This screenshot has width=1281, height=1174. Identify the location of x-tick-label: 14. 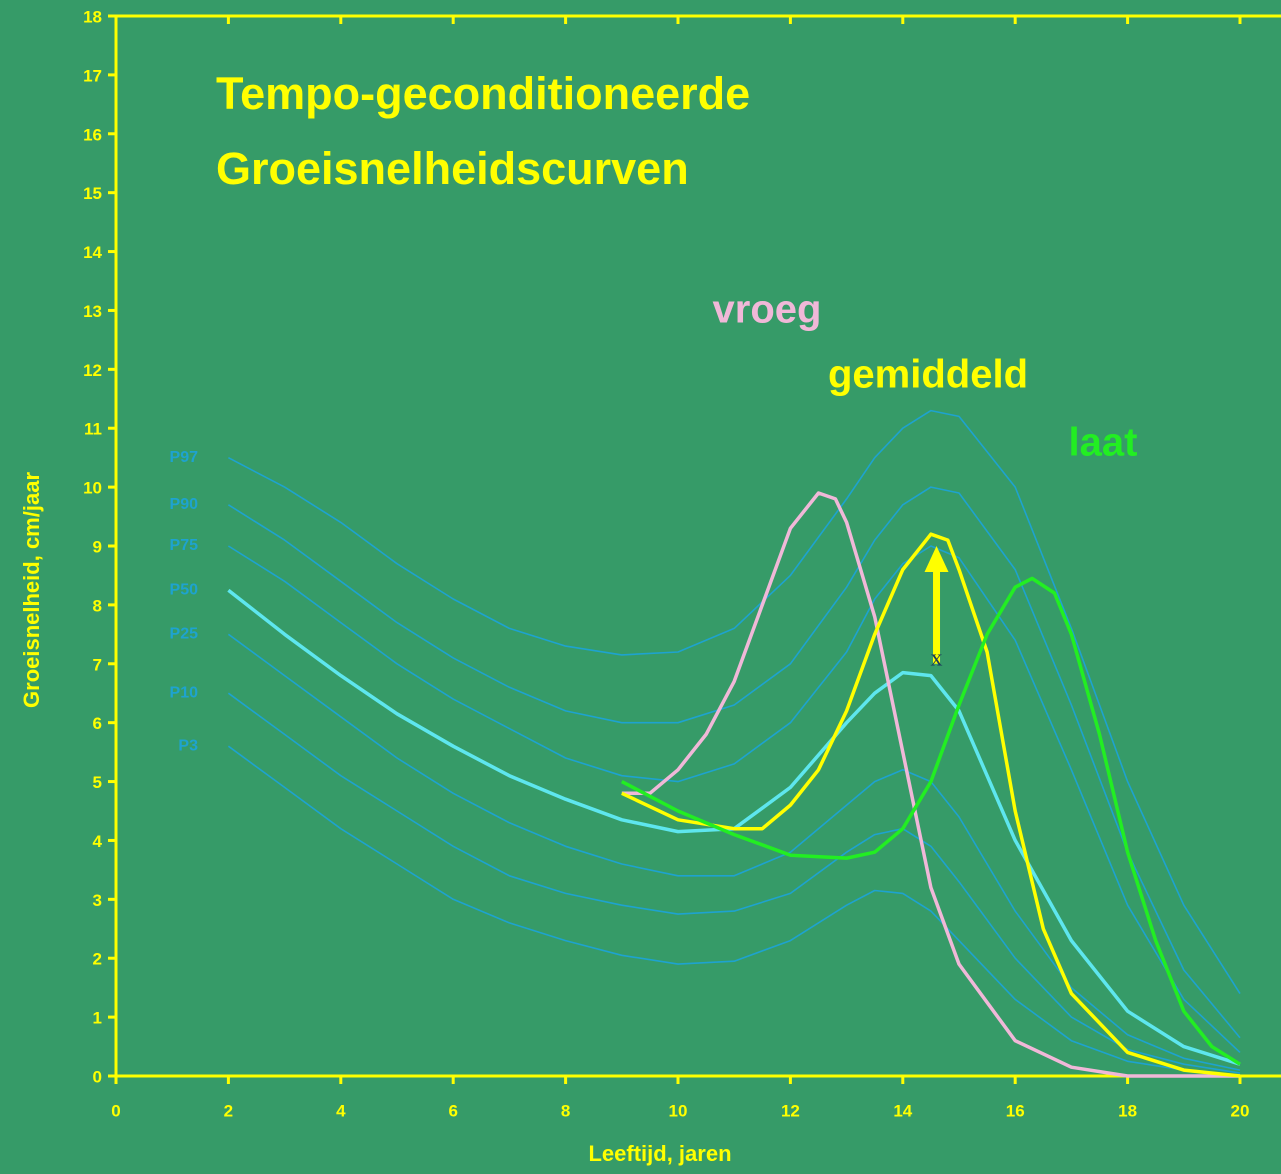
(902, 1110).